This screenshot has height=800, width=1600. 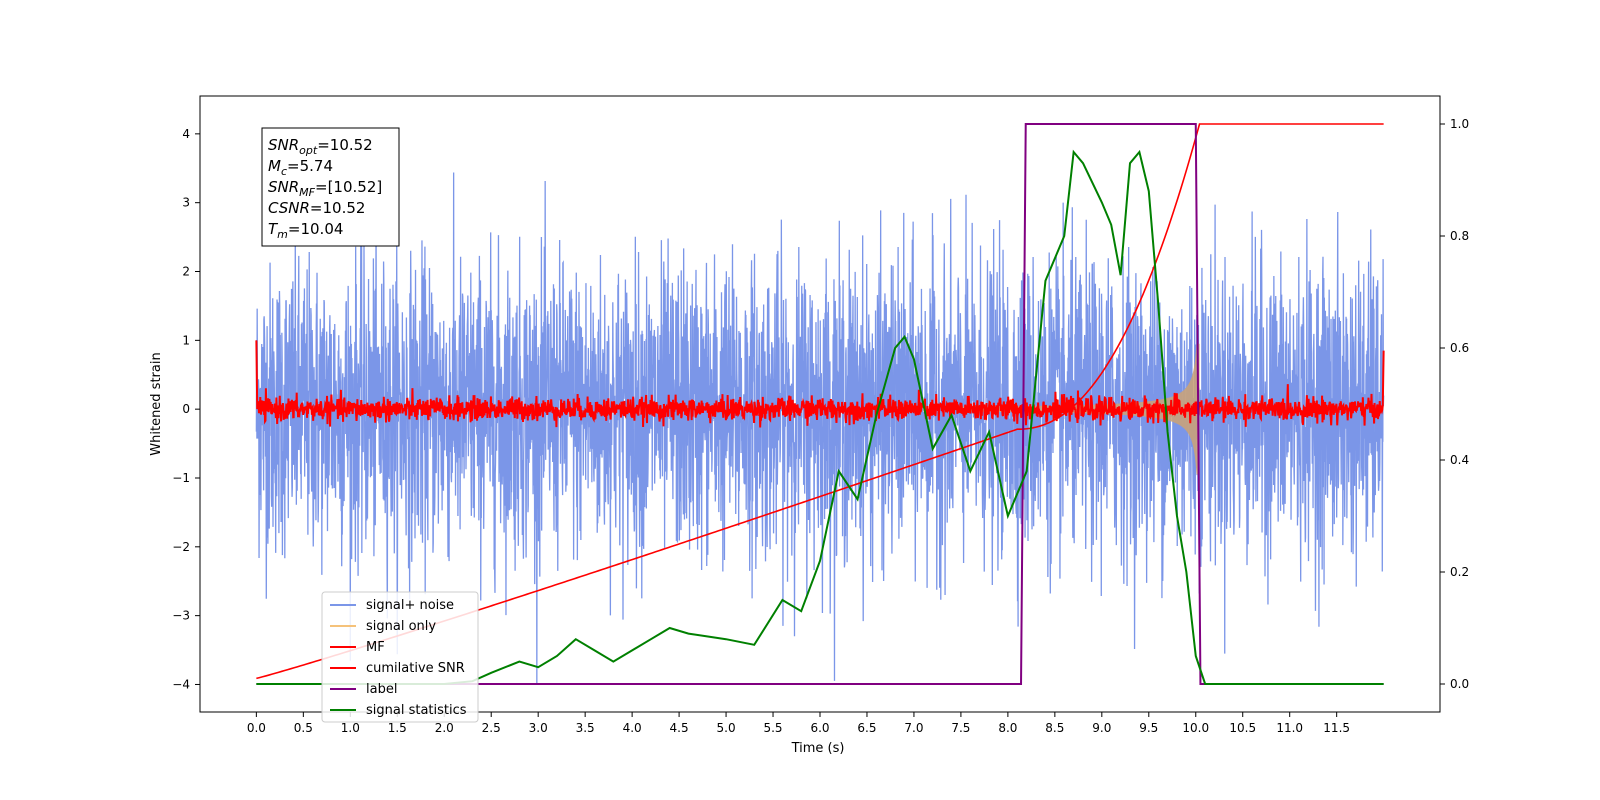 What do you see at coordinates (186, 272) in the screenshot?
I see `y-tick-label: 2` at bounding box center [186, 272].